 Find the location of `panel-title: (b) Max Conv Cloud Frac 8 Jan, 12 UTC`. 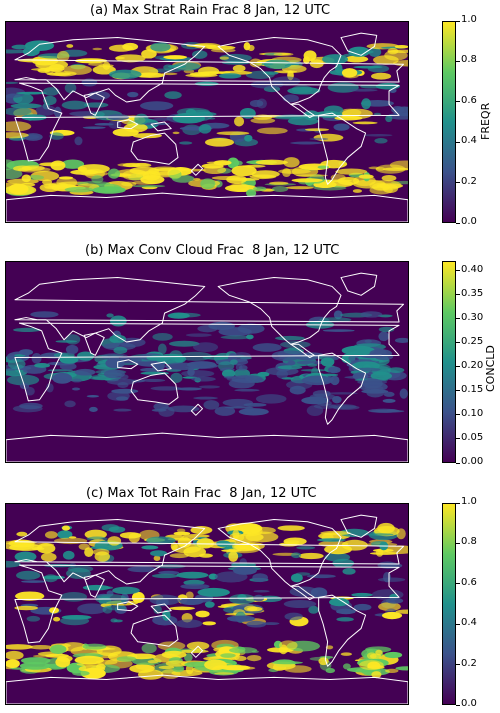

panel-title: (b) Max Conv Cloud Frac 8 Jan, 12 UTC is located at coordinates (212, 250).